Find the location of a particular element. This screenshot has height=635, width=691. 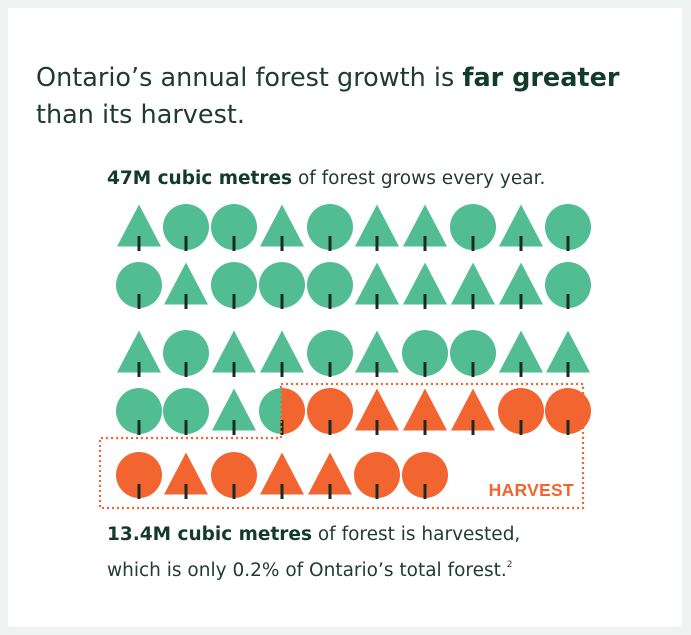

harvest-outline is located at coordinates (341, 446).